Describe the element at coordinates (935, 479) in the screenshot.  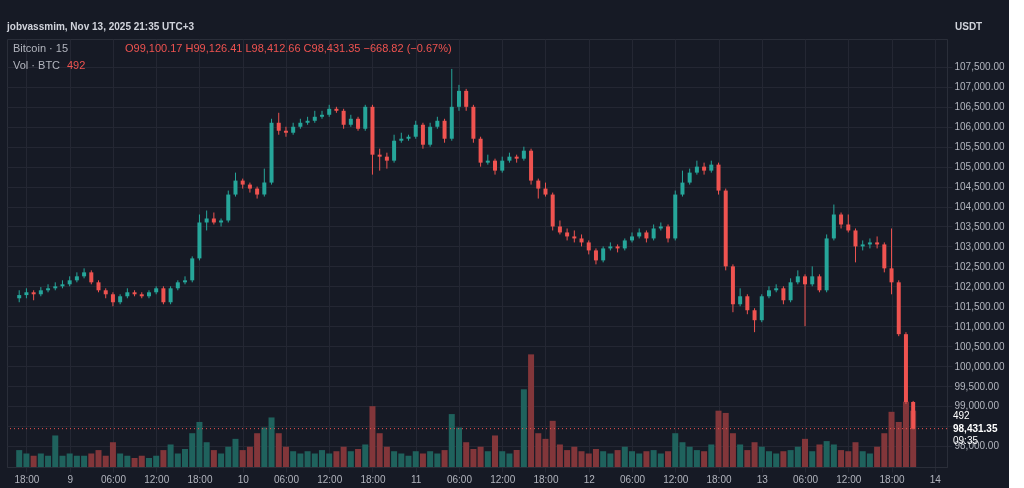
I see `x-tick-label: 14` at that location.